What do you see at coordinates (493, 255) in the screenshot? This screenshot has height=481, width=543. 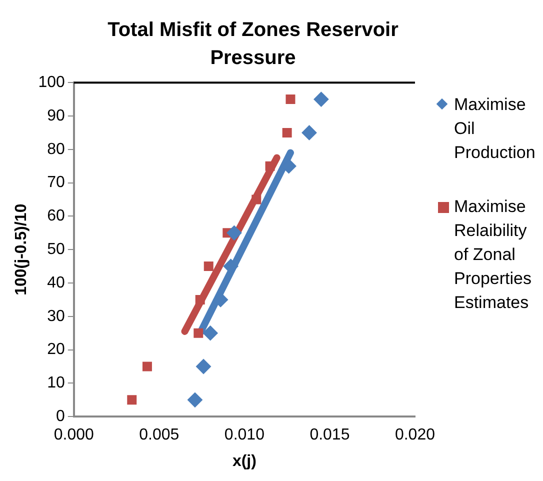 I see `legend-label: Maximise Relaibility of Zonal Properties Estimates` at bounding box center [493, 255].